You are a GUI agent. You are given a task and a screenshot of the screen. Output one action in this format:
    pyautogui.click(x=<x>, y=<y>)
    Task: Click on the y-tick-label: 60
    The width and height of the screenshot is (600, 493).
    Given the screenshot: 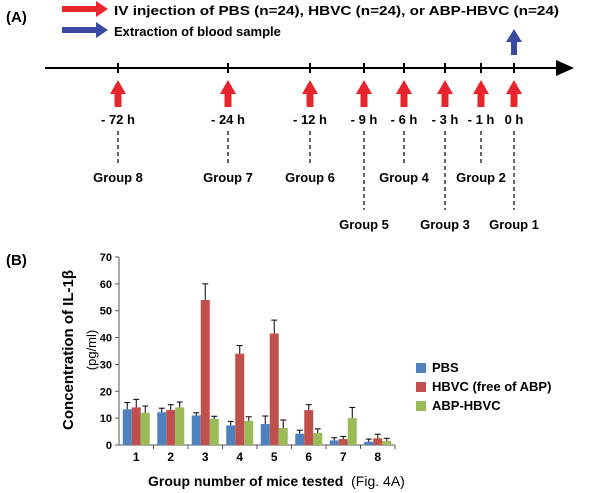 What is the action you would take?
    pyautogui.click(x=106, y=285)
    